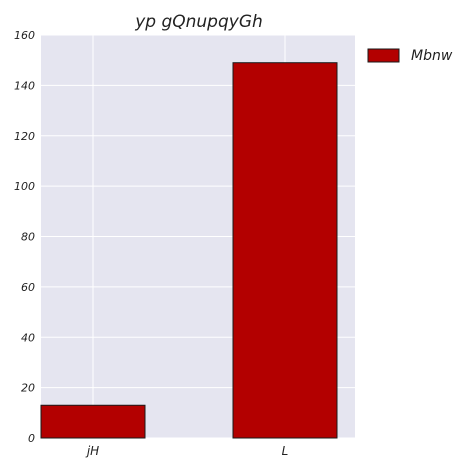 The image size is (469, 473). I want to click on y-tick-label: 0, so click(31, 438).